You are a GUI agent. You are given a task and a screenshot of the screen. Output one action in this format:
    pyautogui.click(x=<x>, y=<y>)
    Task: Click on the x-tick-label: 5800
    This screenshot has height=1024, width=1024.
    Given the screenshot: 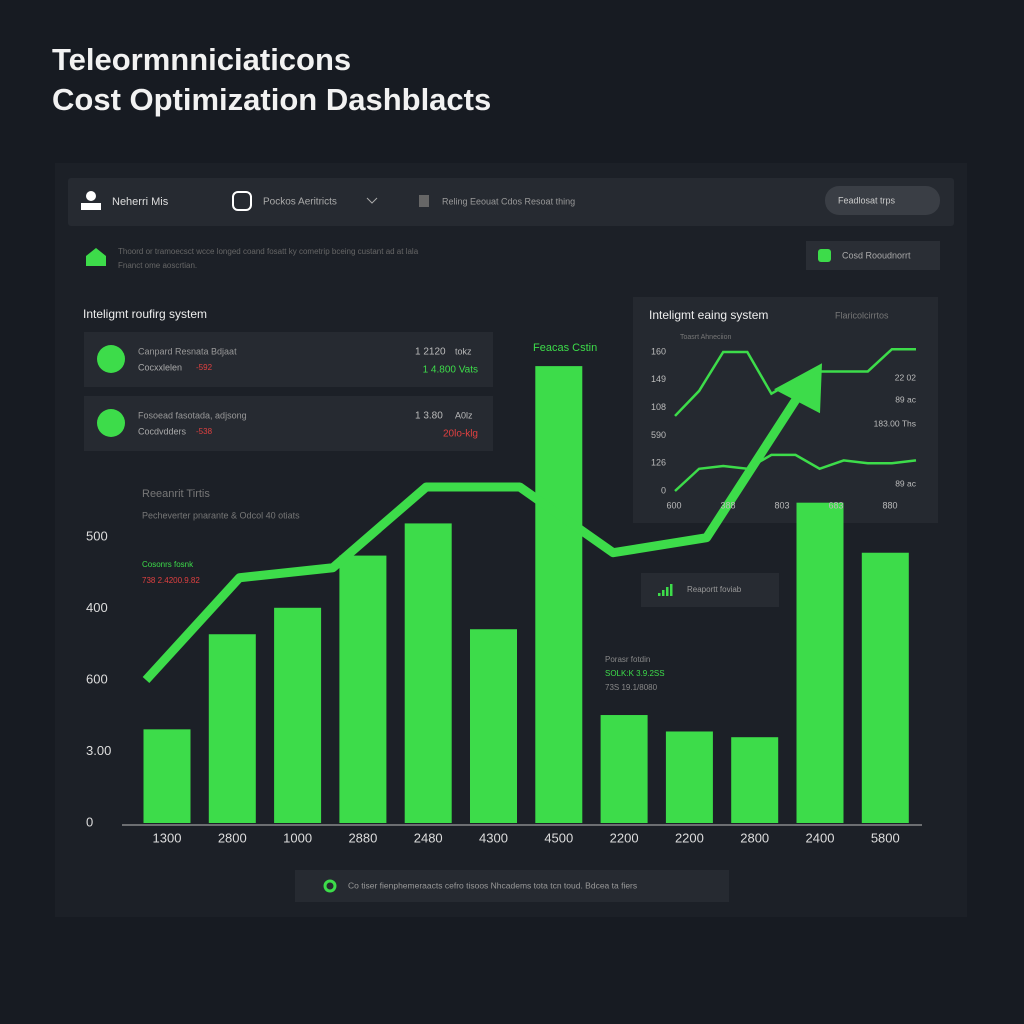 What is the action you would take?
    pyautogui.click(x=885, y=837)
    